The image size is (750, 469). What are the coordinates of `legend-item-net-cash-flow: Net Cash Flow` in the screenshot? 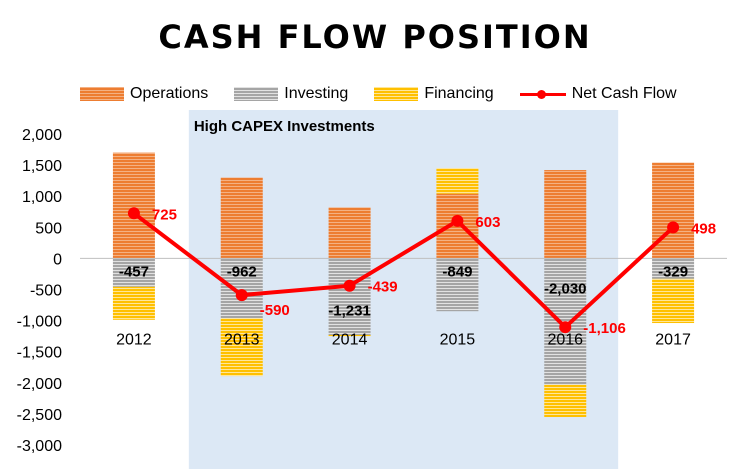 It's located at (598, 94).